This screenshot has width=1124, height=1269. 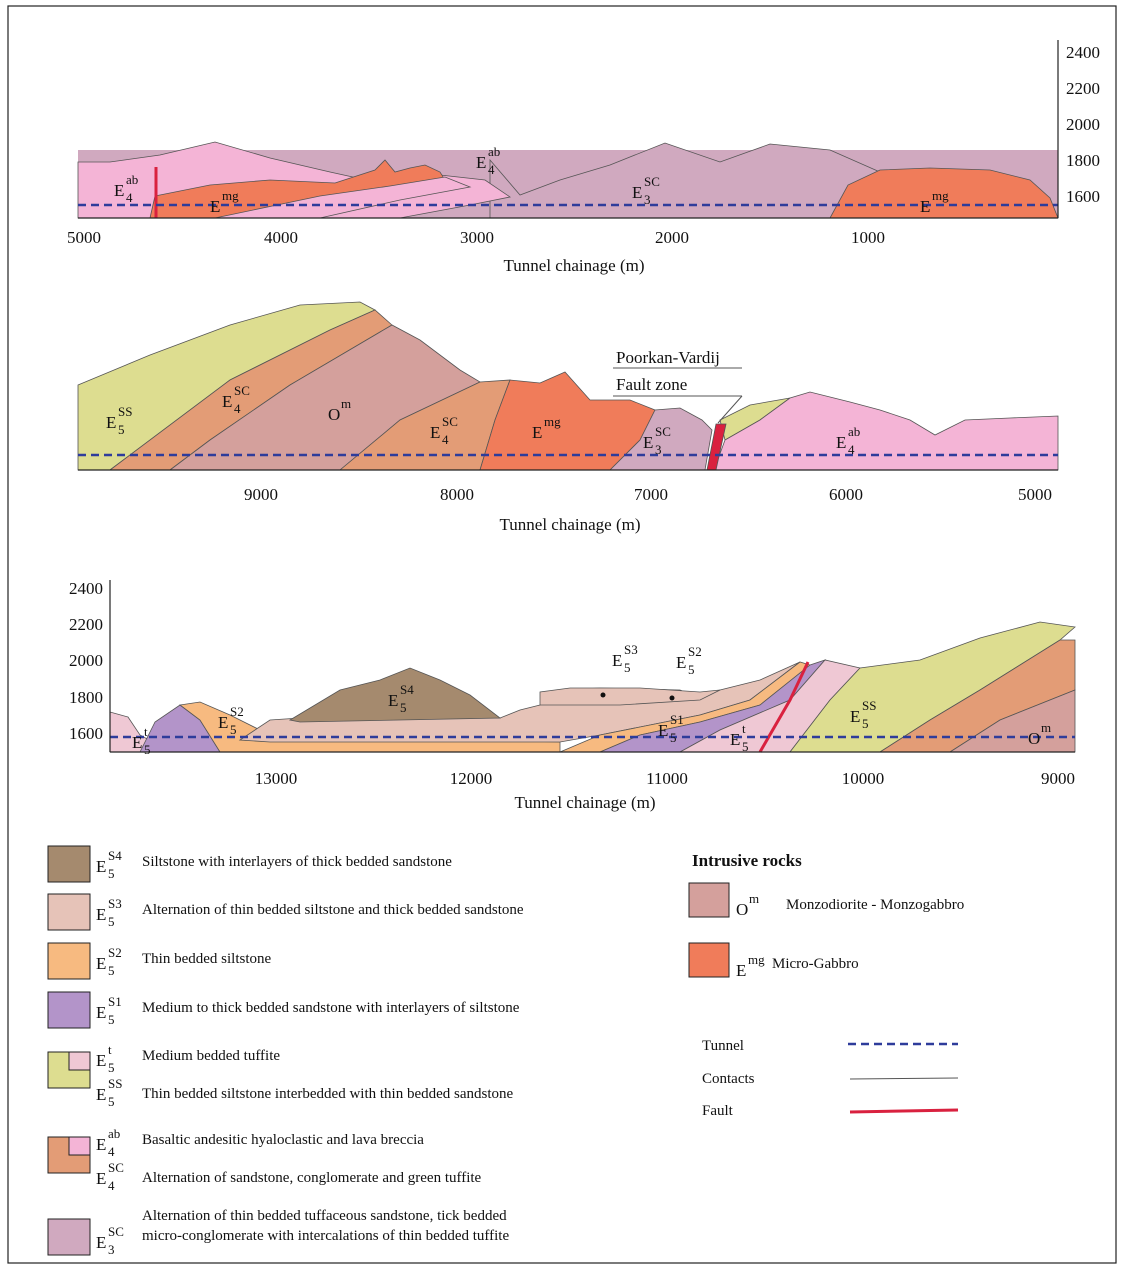 I want to click on e4-ab-band, so click(x=343, y=197).